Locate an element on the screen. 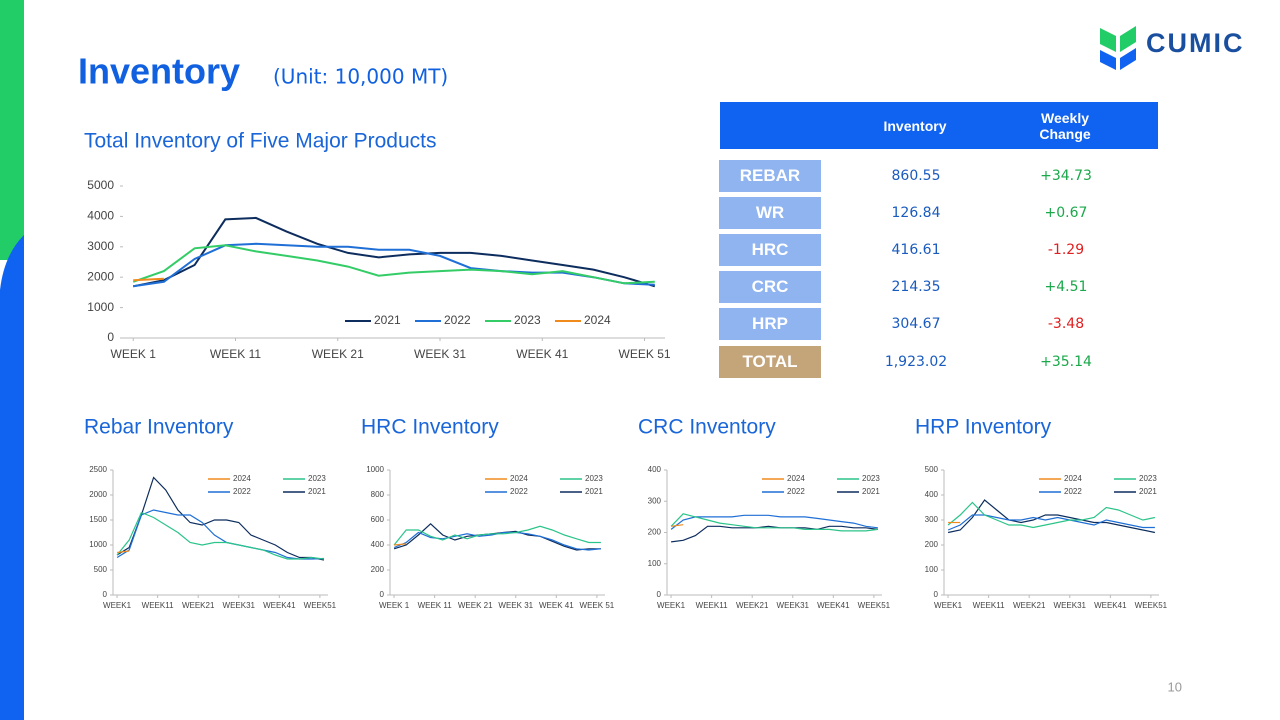 This screenshot has height=720, width=1280. page-title: Inventory is located at coordinates (159, 71).